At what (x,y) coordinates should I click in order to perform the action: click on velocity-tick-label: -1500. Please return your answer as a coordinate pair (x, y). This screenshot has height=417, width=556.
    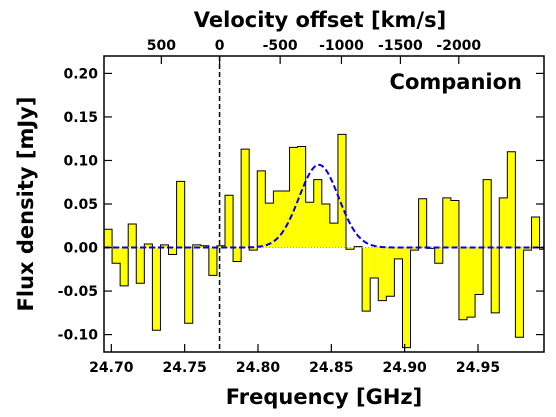
    Looking at the image, I should click on (400, 46).